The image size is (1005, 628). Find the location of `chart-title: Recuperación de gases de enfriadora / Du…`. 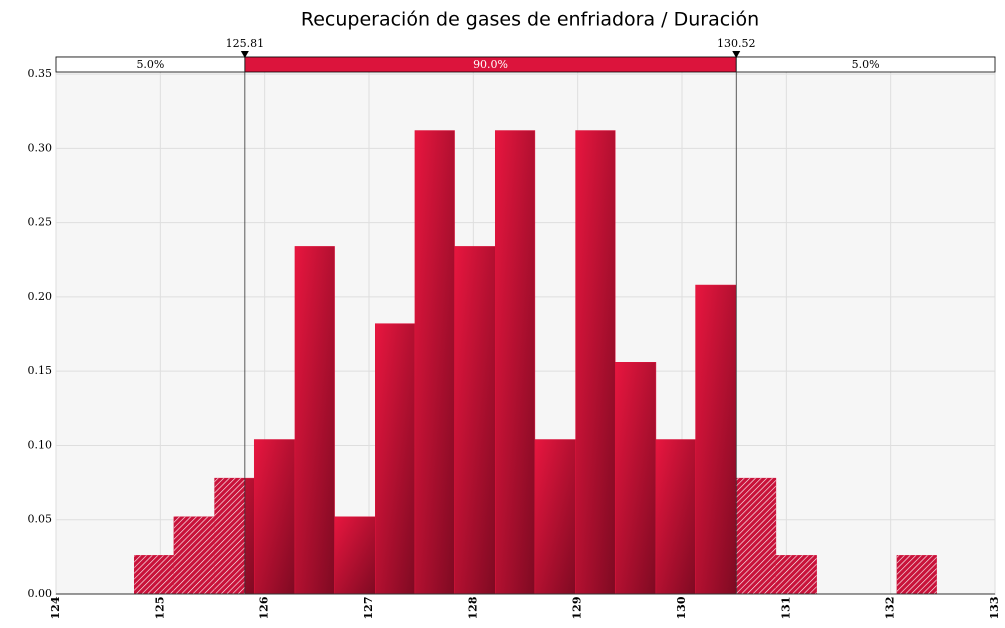

chart-title: Recuperación de gases de enfriadora / Du… is located at coordinates (530, 20).